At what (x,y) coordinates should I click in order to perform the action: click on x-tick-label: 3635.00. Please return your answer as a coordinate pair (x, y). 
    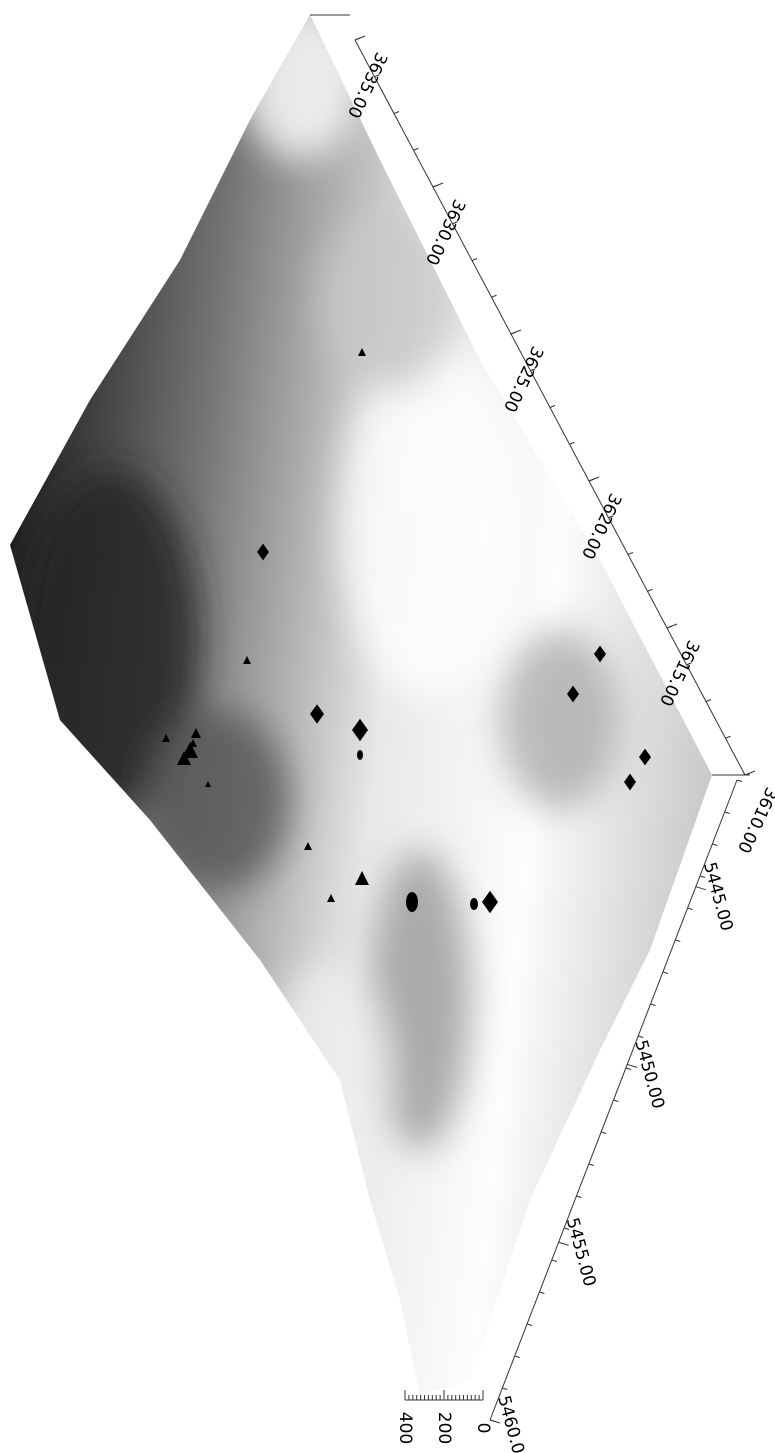
    Looking at the image, I should click on (367, 85).